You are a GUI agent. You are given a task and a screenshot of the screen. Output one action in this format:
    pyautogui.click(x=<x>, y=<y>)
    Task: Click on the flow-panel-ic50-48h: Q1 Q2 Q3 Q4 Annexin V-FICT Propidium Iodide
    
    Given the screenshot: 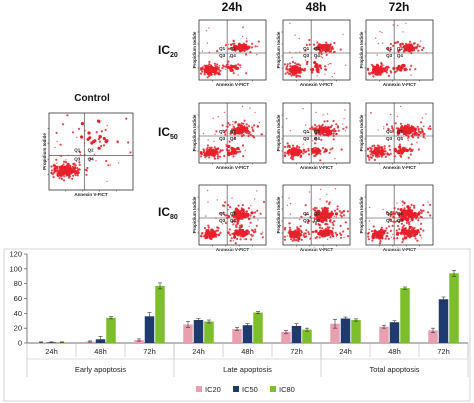 What is the action you would take?
    pyautogui.click(x=313, y=136)
    